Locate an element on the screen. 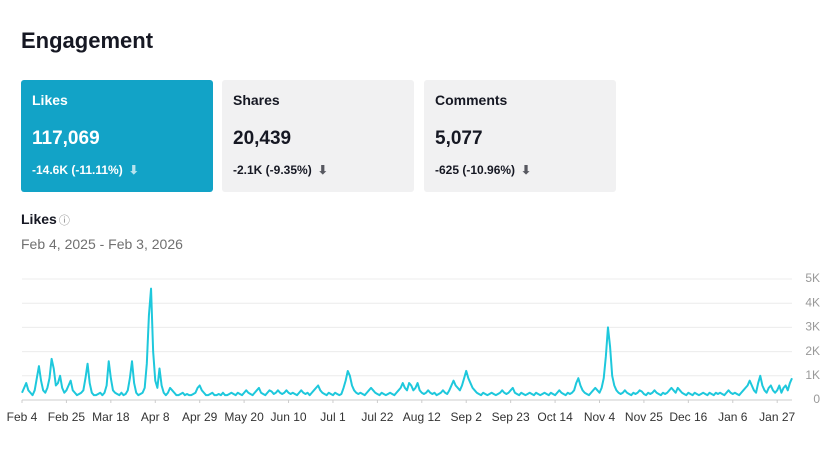 The image size is (825, 464). x-tick-label: Sep 23 is located at coordinates (511, 417).